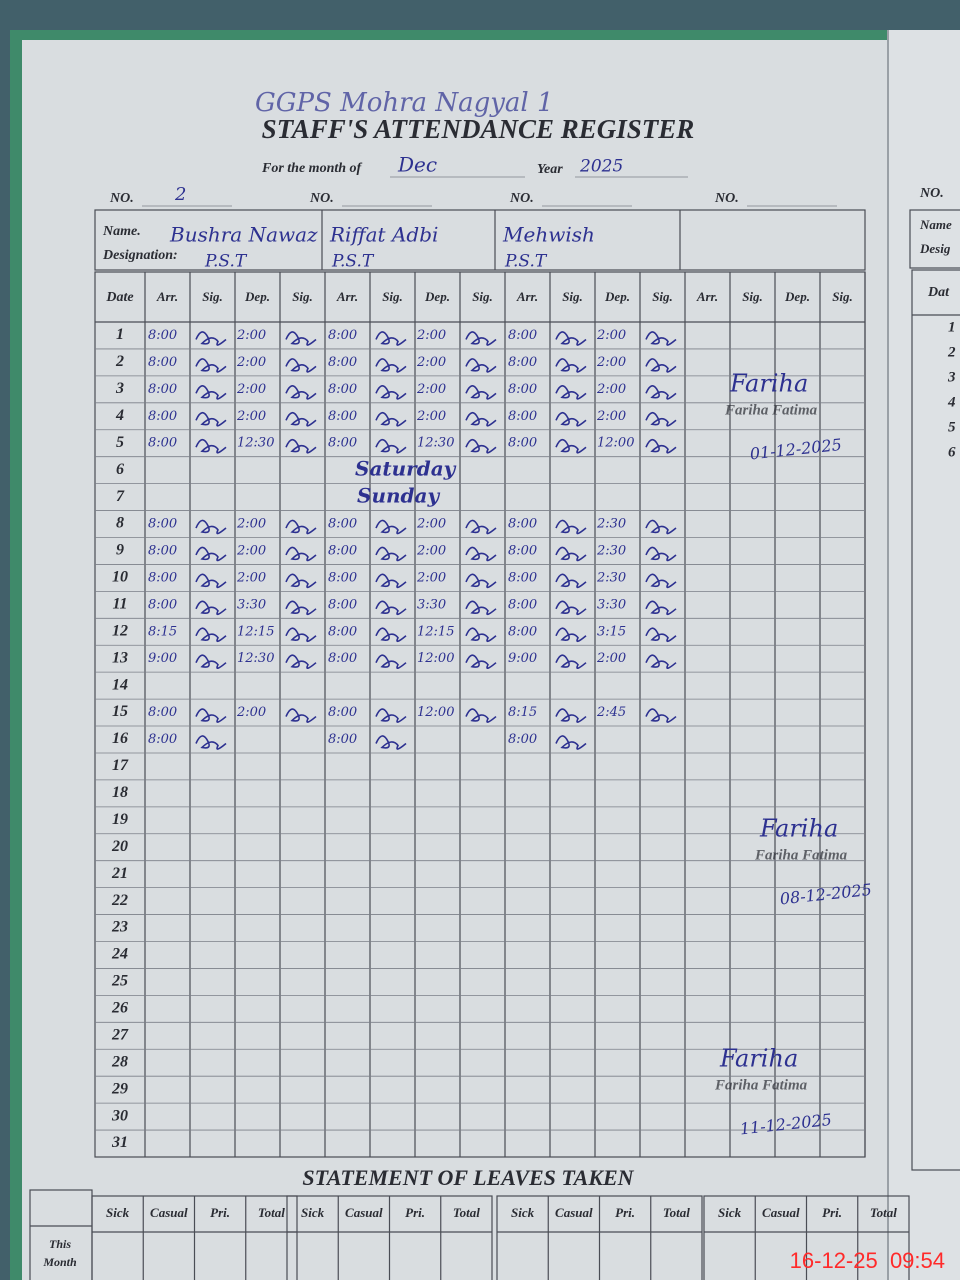 The image size is (960, 1280). What do you see at coordinates (934, 239) in the screenshot?
I see `right-name-box` at bounding box center [934, 239].